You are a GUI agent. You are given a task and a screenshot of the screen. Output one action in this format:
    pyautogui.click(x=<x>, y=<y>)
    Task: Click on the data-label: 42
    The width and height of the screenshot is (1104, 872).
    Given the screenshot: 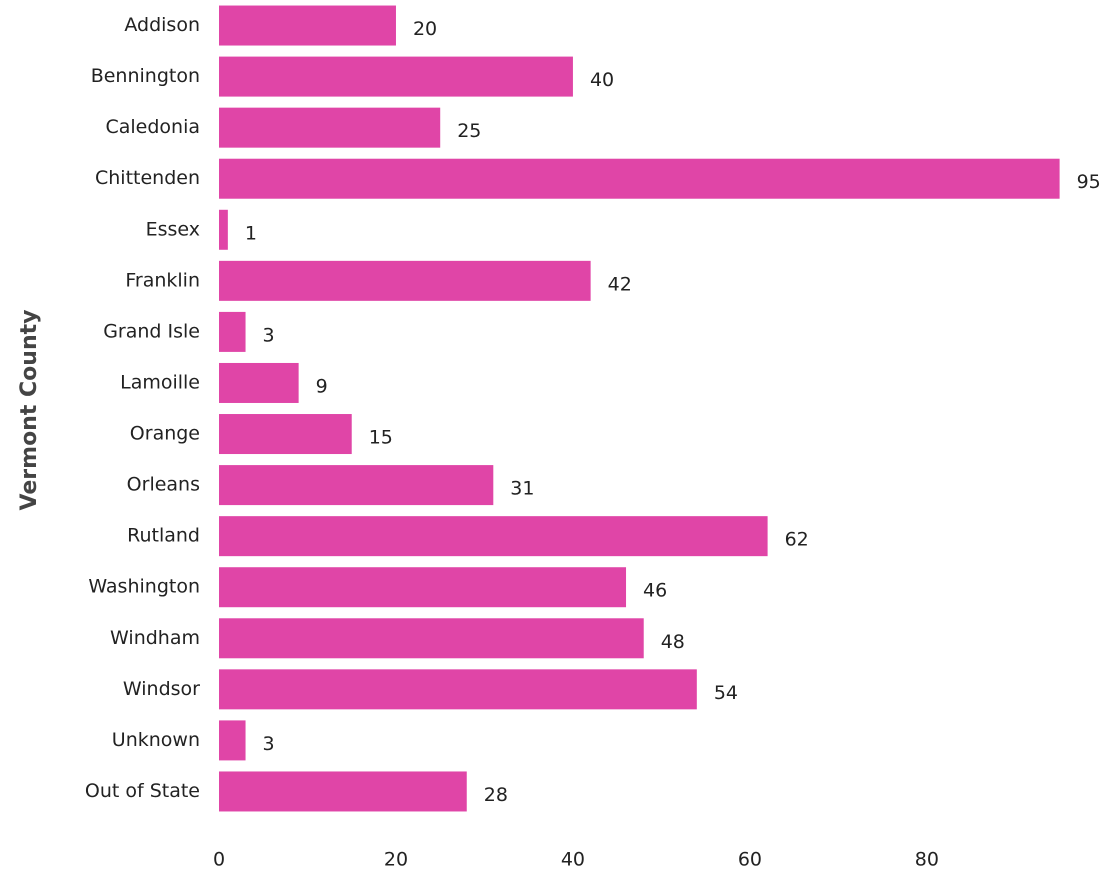 What is the action you would take?
    pyautogui.click(x=620, y=284)
    